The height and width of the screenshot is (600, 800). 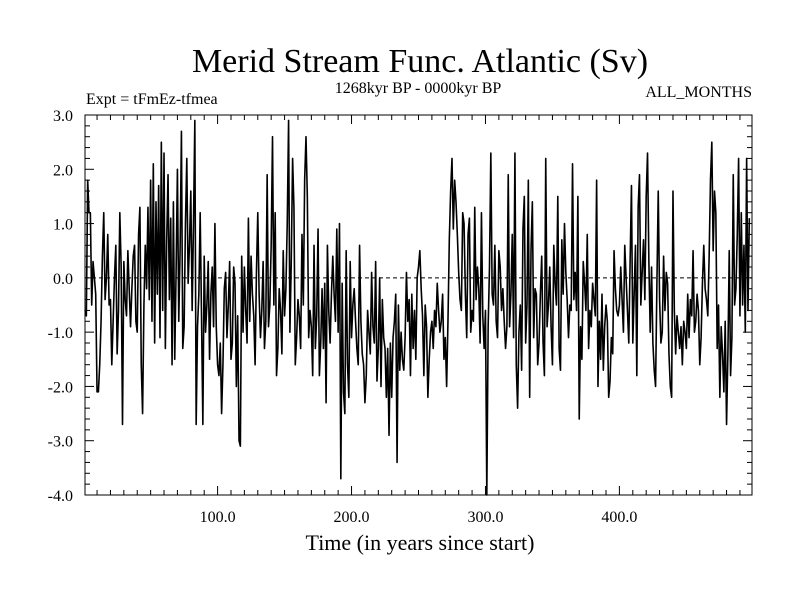 What do you see at coordinates (619, 517) in the screenshot?
I see `x-tick-label: 400.0` at bounding box center [619, 517].